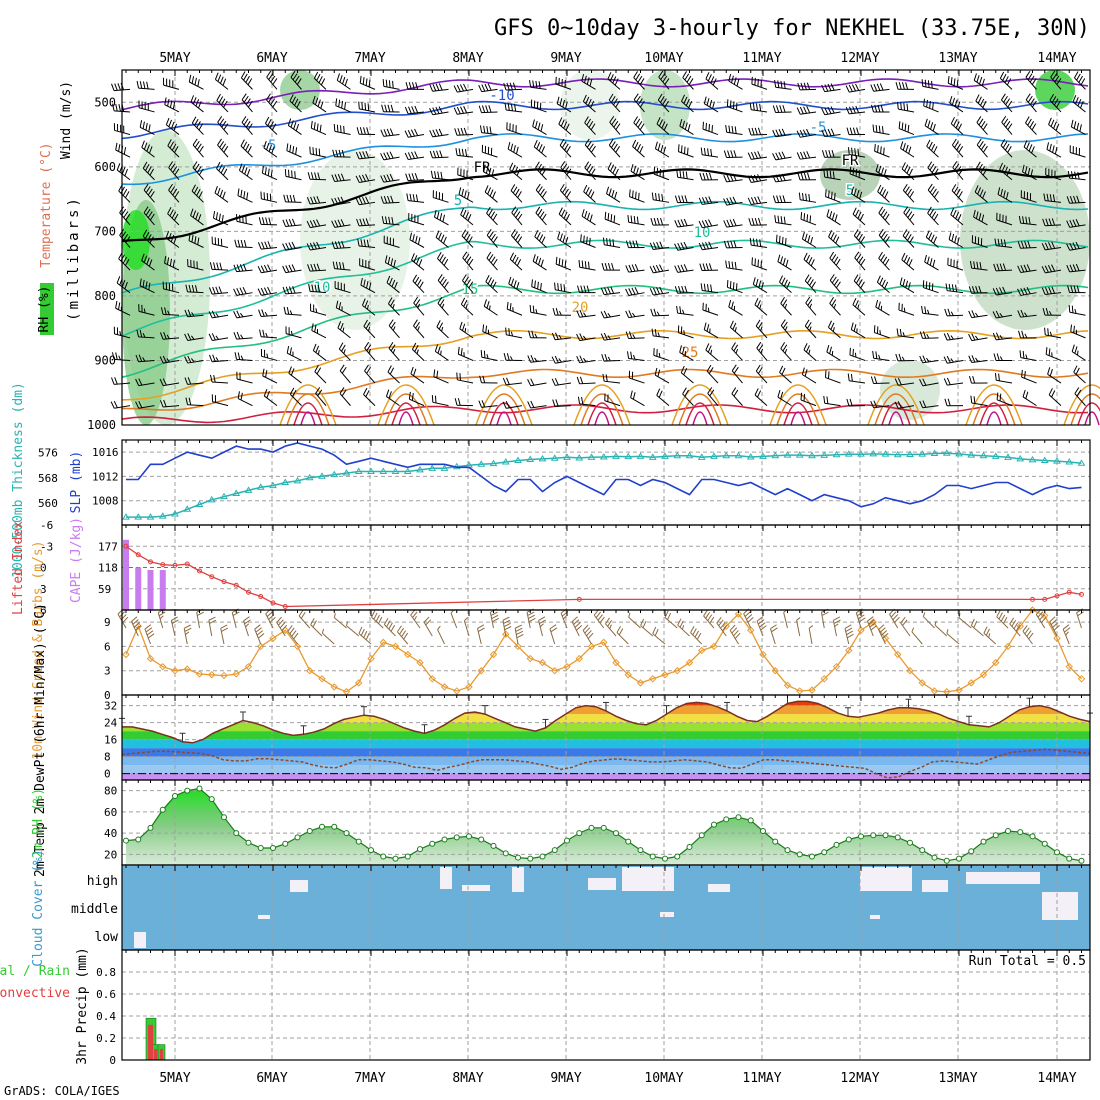  Describe the element at coordinates (161, 1054) in the screenshot. I see `convective-precip-bar` at that location.